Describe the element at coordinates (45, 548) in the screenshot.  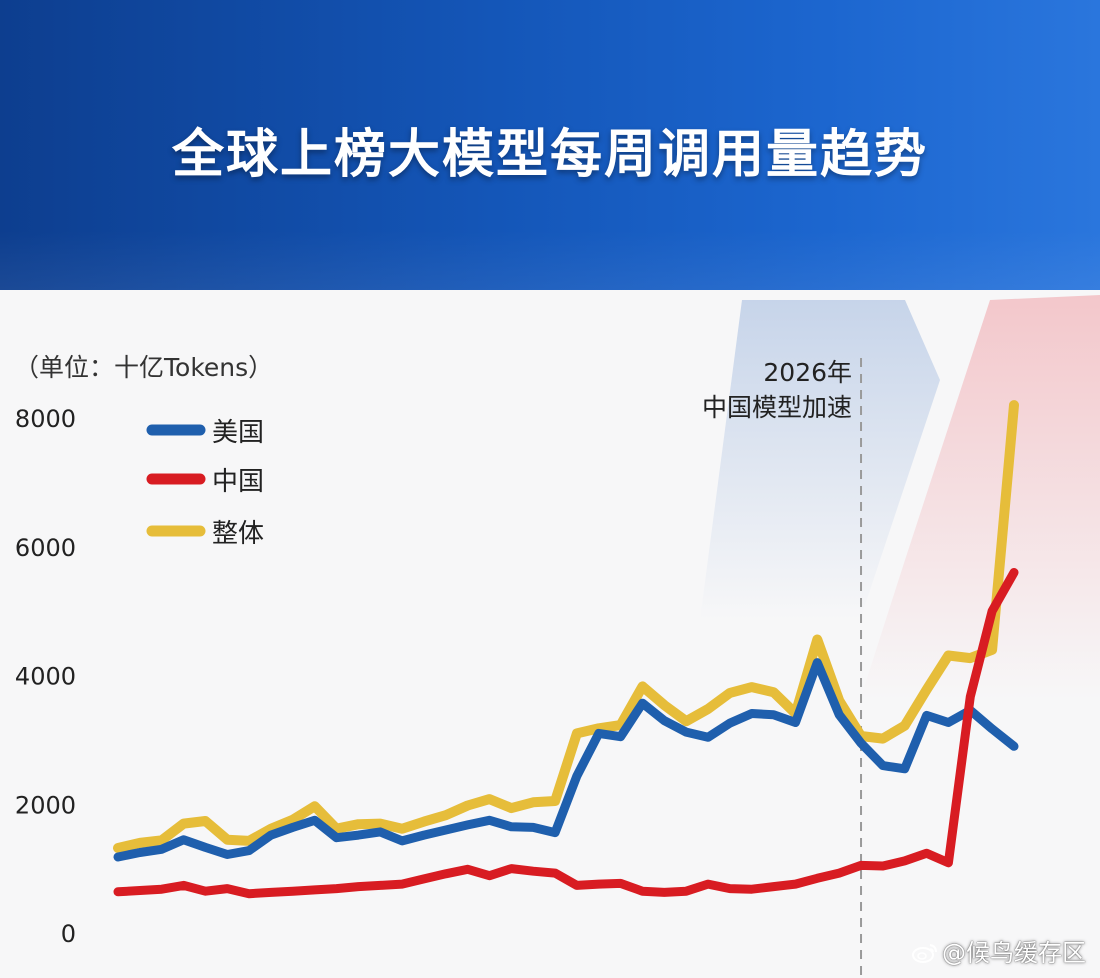
I see `y-tick-label: 6000` at that location.